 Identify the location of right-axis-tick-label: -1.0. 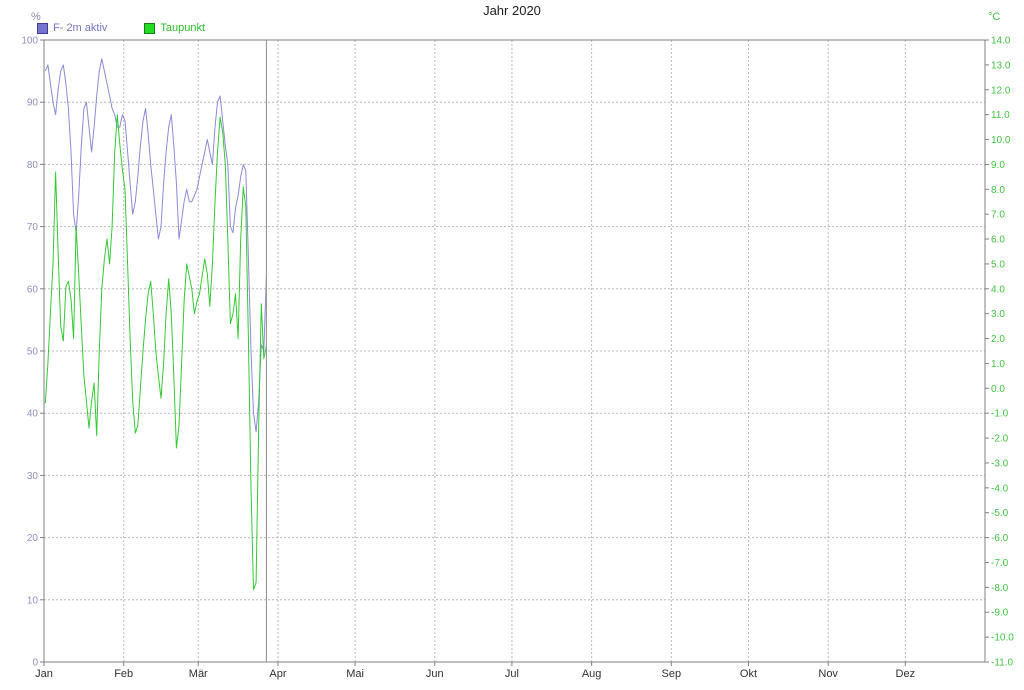
(1000, 414).